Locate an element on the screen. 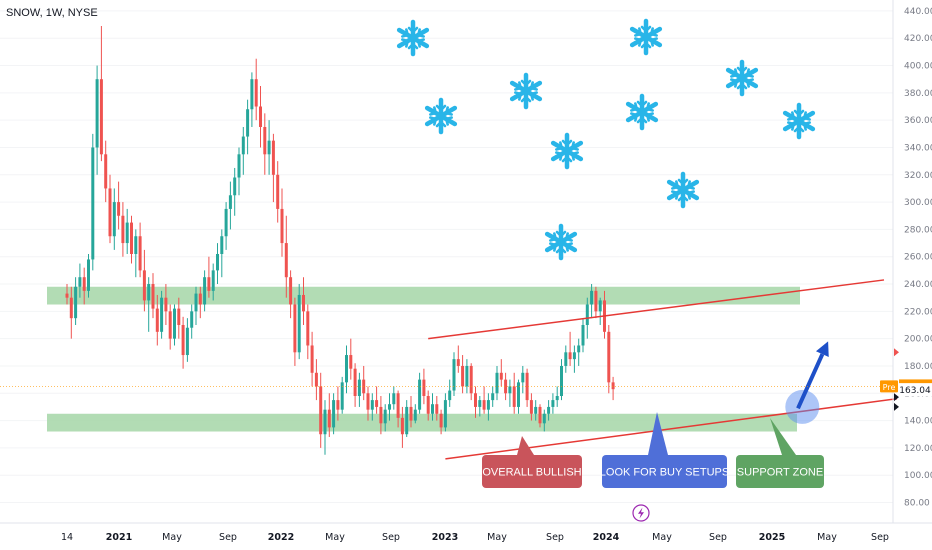 The image size is (932, 550). y-tick-label: 240.00 is located at coordinates (918, 285).